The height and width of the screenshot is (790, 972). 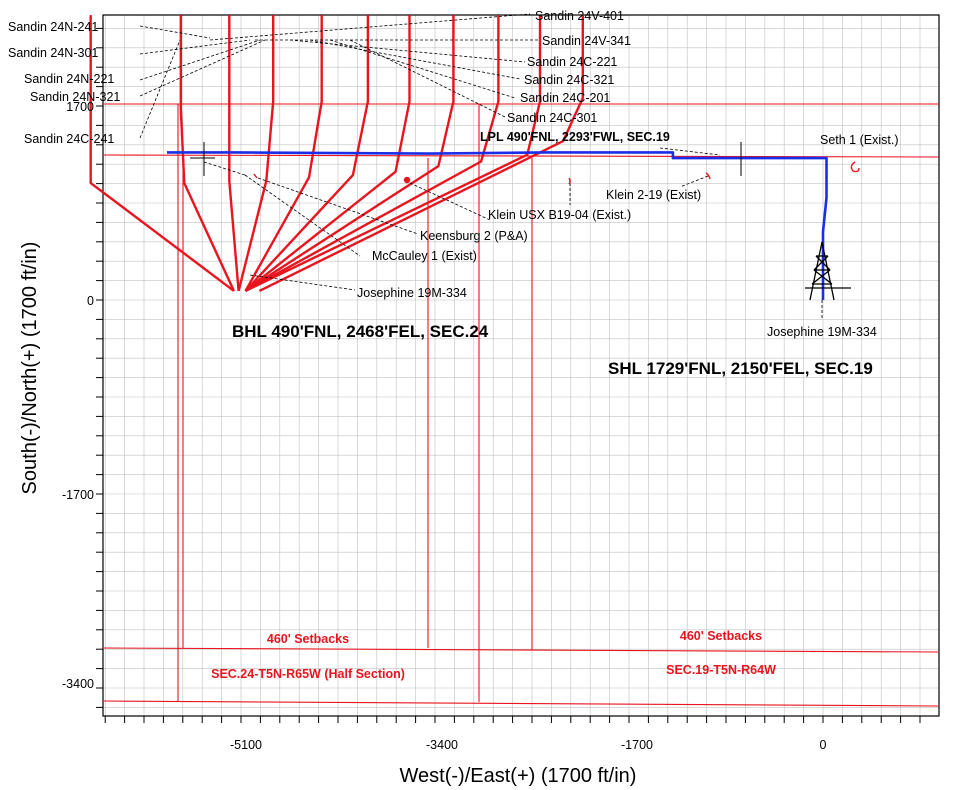 I want to click on well-label: Sandin 24N-241, so click(x=53, y=27).